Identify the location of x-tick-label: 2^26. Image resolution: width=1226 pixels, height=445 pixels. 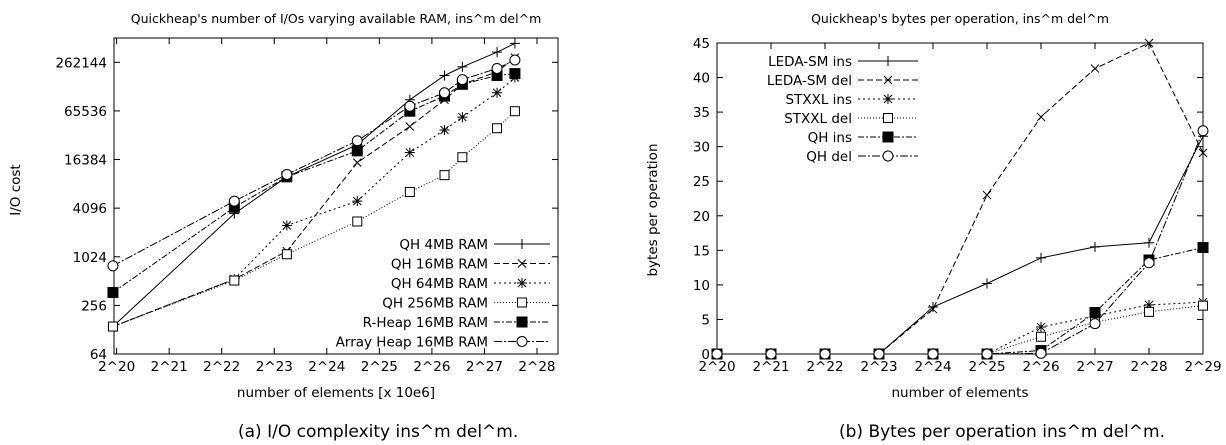
(1040, 367).